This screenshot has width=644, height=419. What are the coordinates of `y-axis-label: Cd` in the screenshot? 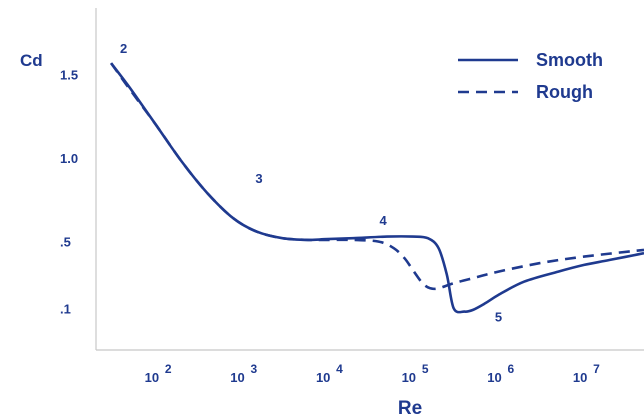 It's located at (31, 60).